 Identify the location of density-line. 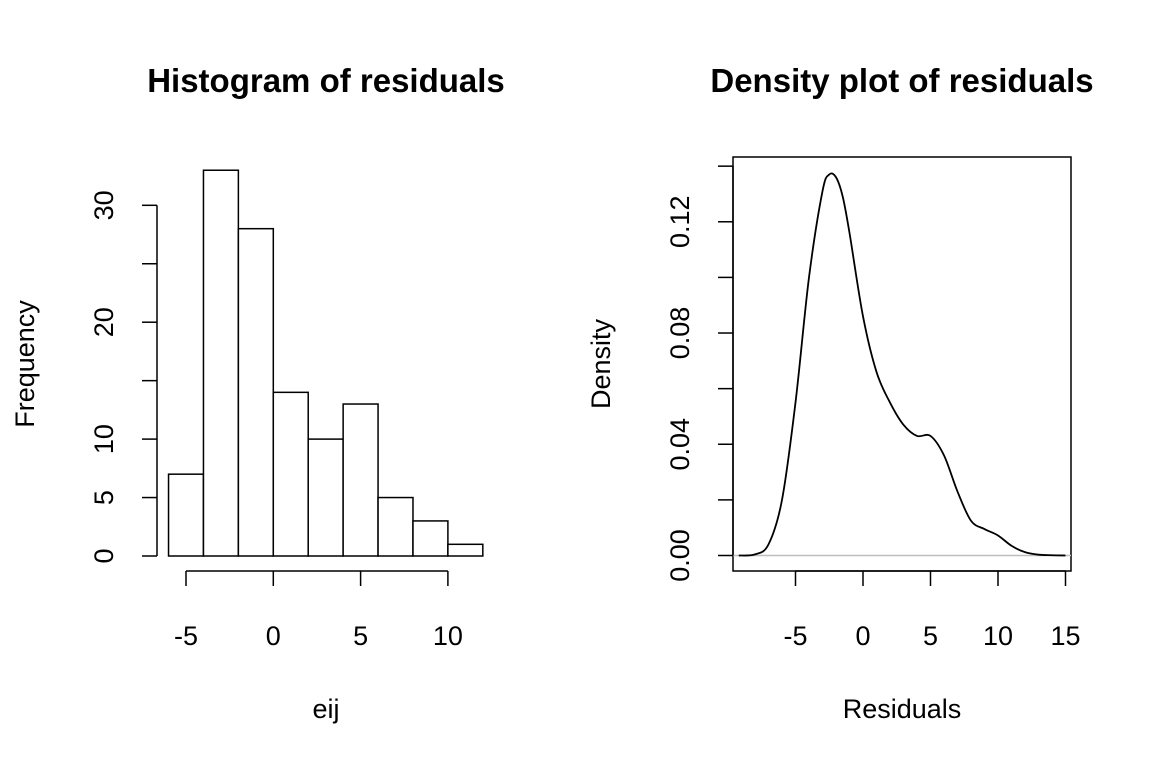
(902, 364).